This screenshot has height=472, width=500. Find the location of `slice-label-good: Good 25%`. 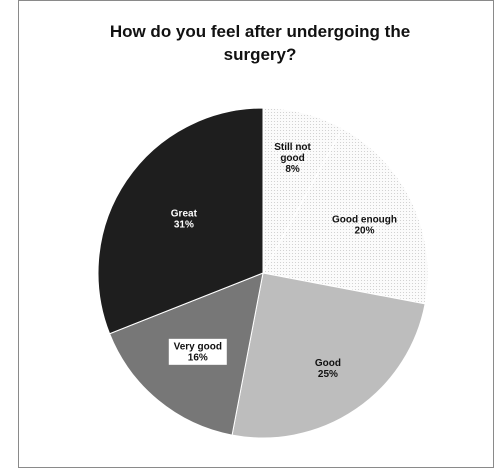

slice-label-good: Good 25% is located at coordinates (328, 369).